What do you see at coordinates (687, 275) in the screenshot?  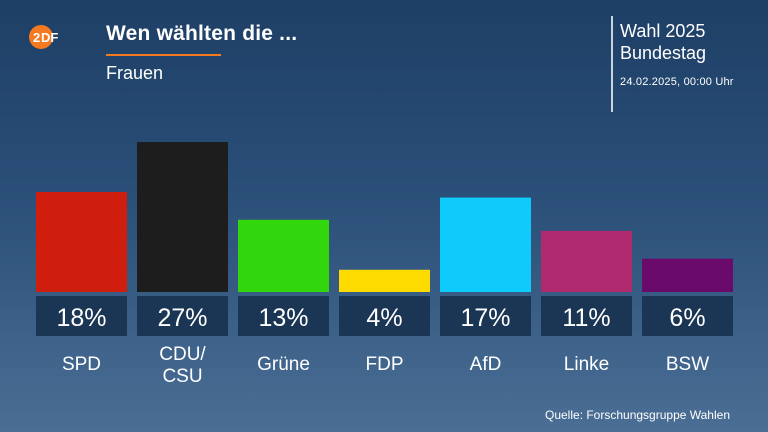 I see `bar-bsw` at bounding box center [687, 275].